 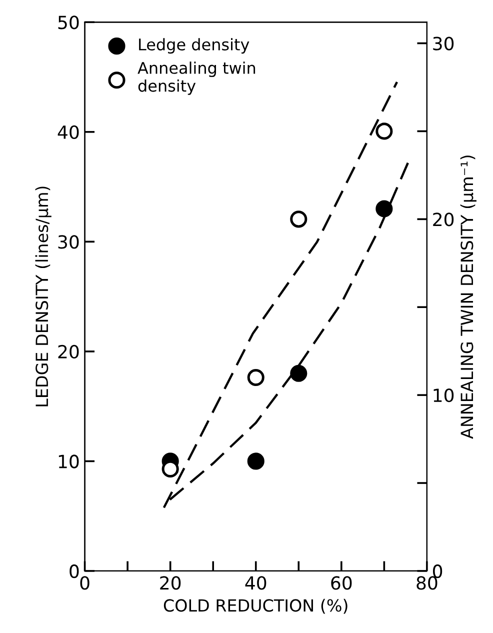 What do you see at coordinates (170, 583) in the screenshot?
I see `x-tick-label: 20` at bounding box center [170, 583].